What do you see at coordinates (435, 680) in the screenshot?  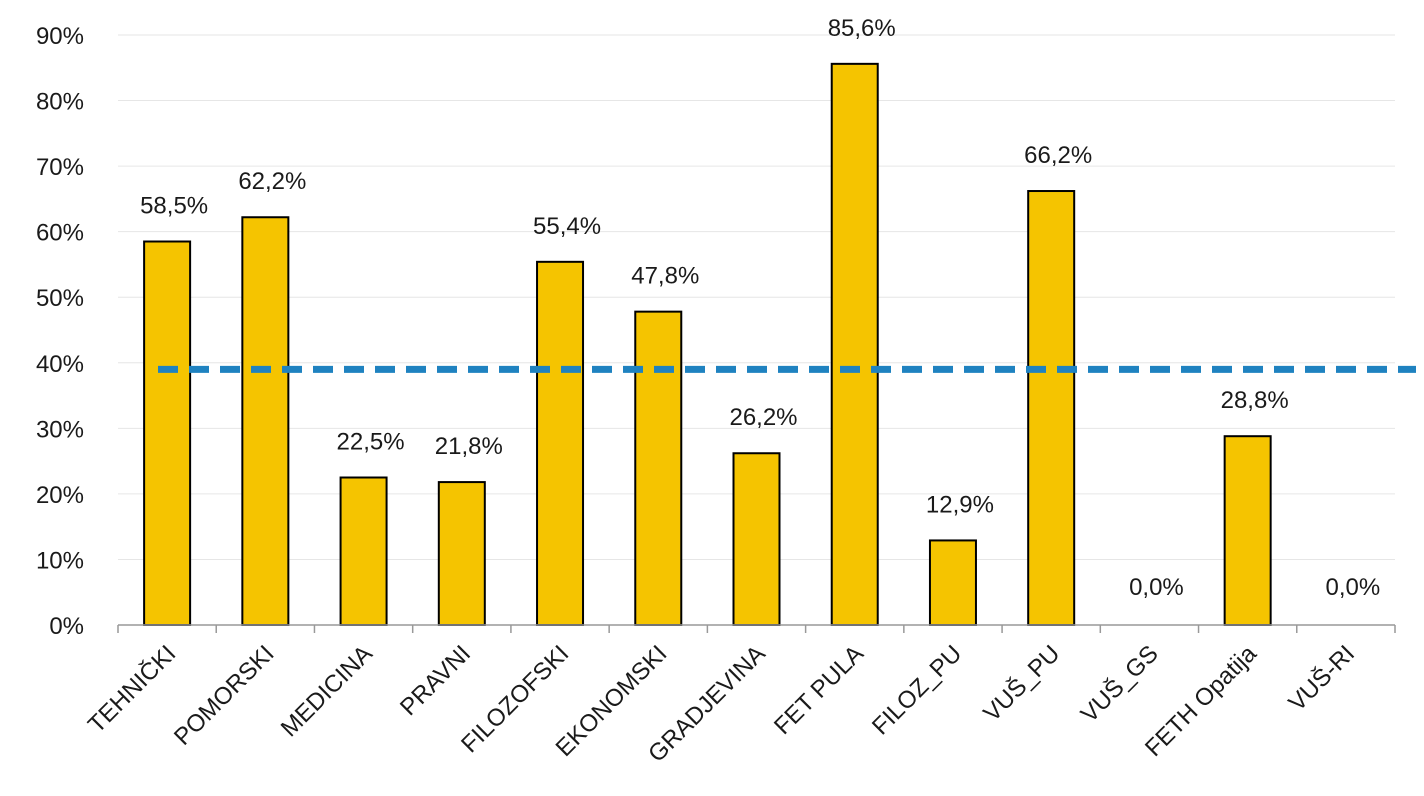 I see `x-category-label: PRAVNI` at bounding box center [435, 680].